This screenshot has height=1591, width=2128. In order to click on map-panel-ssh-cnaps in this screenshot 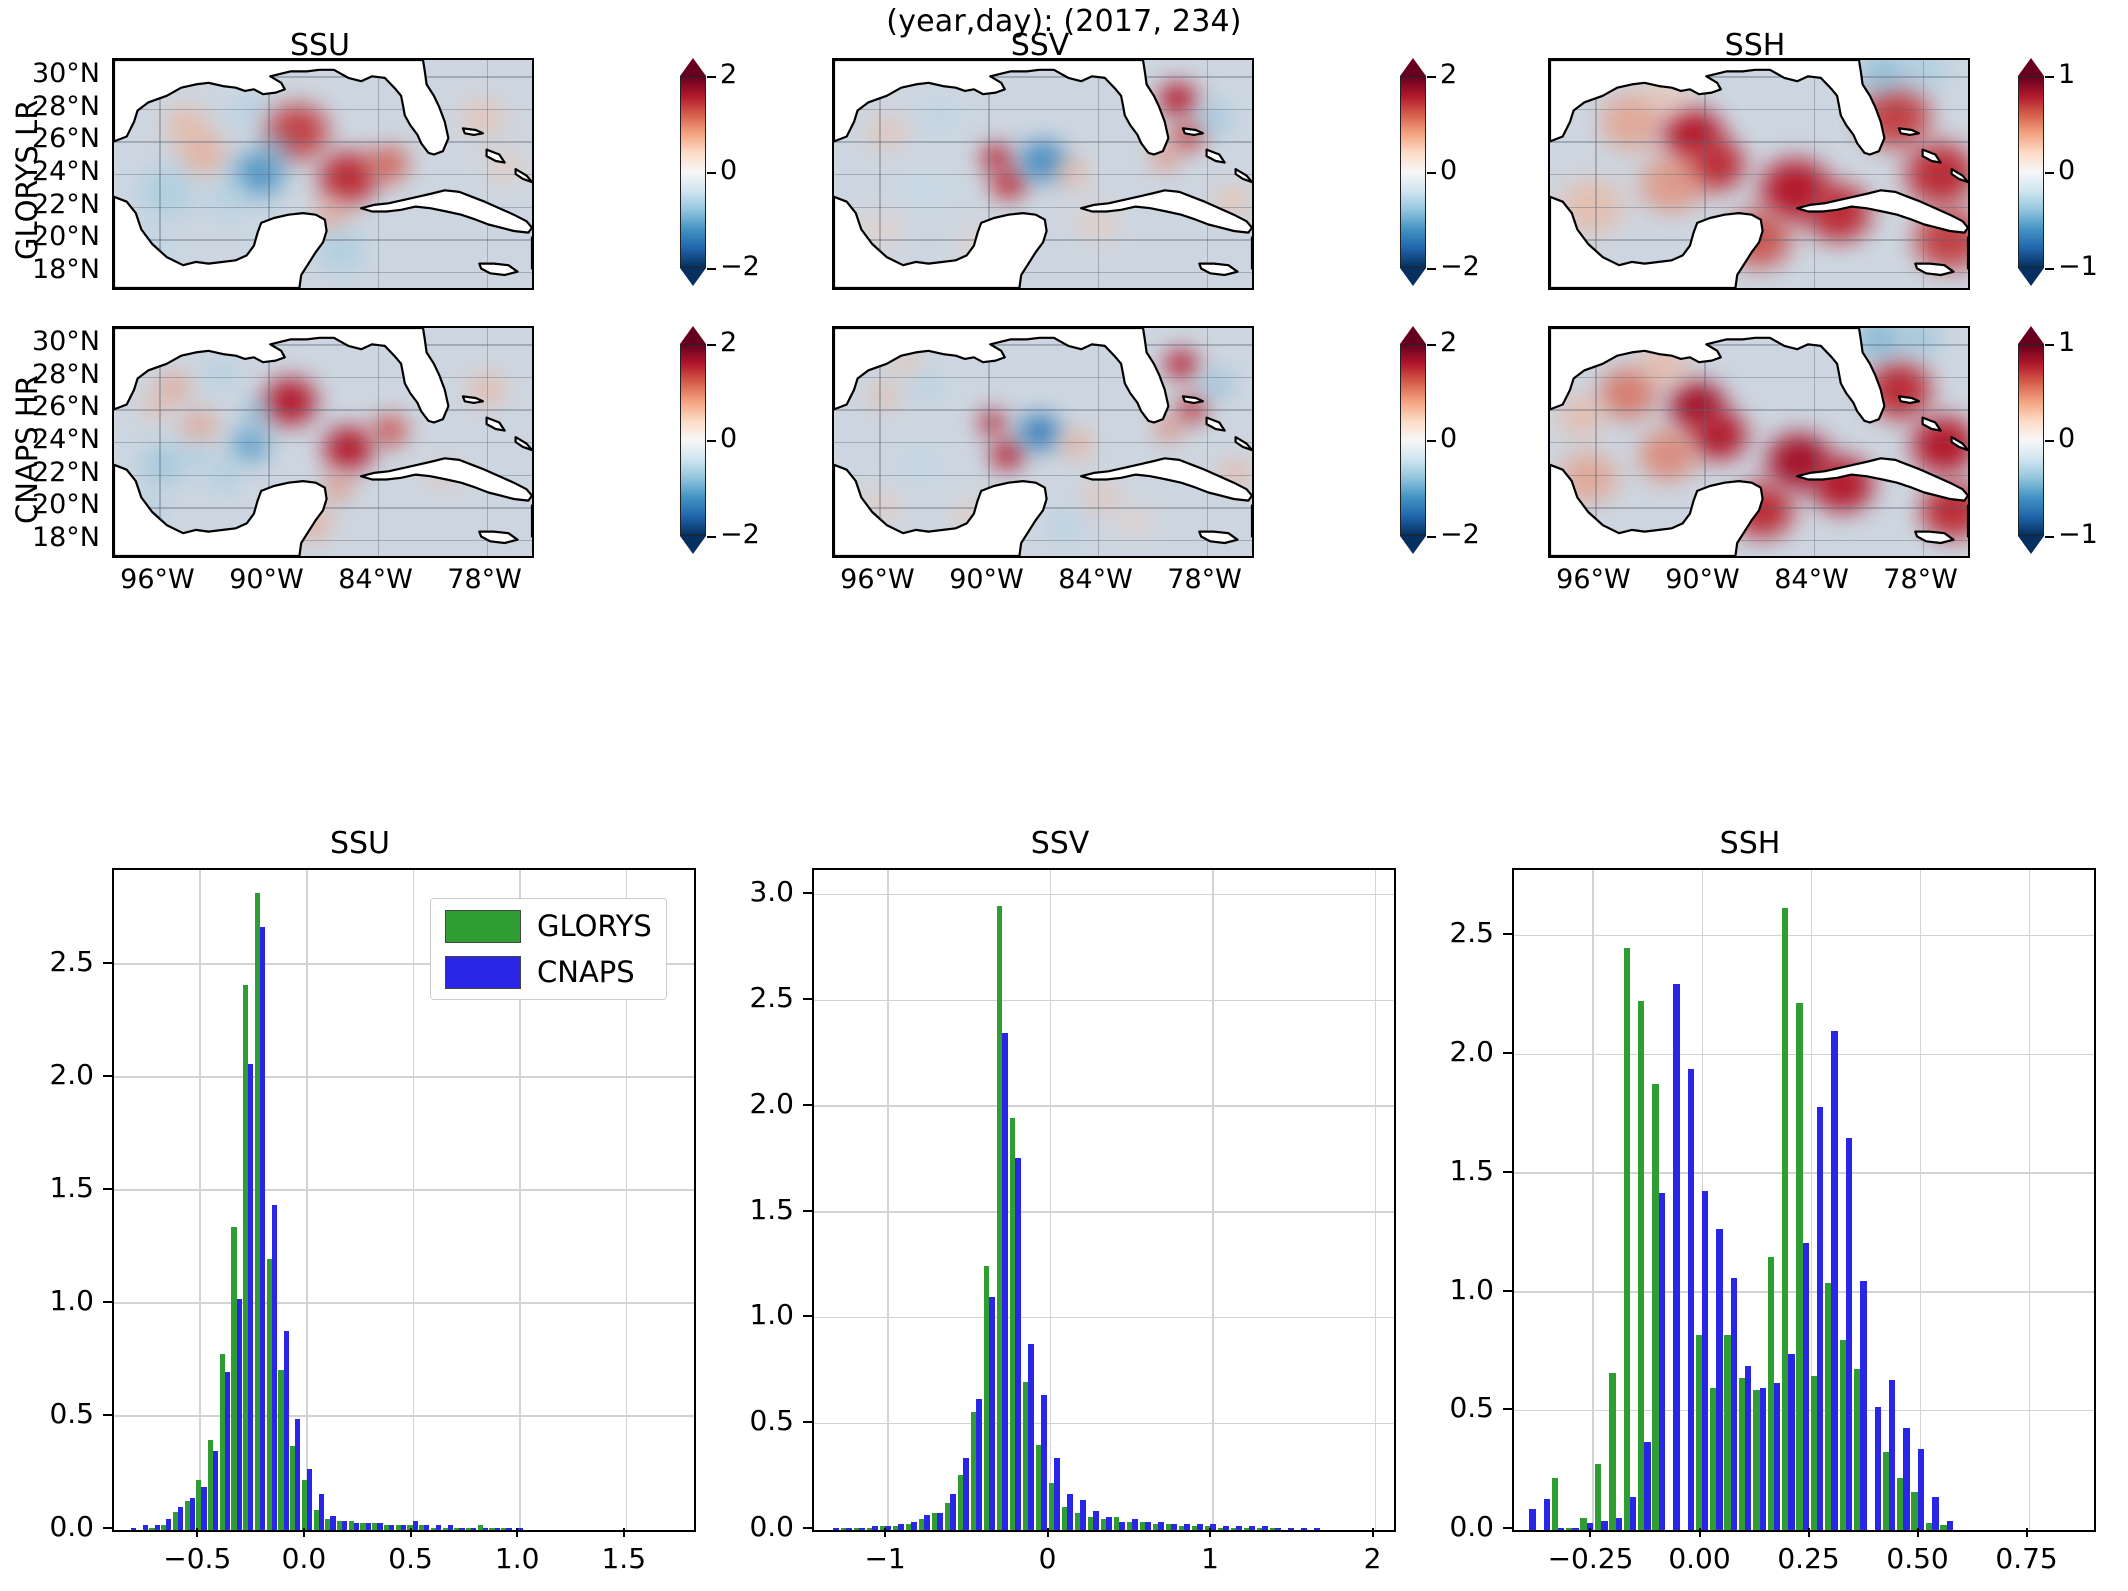, I will do `click(1759, 442)`.